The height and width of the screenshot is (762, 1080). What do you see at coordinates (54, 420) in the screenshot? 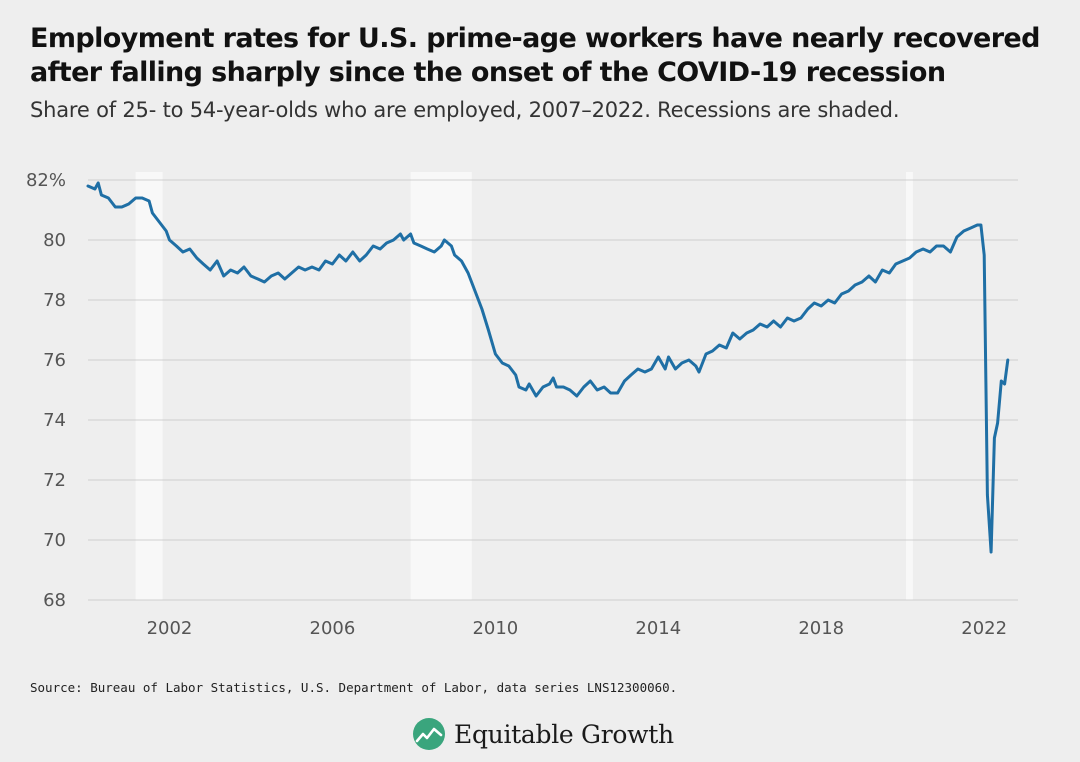
I see `y-tick-label: 74` at bounding box center [54, 420].